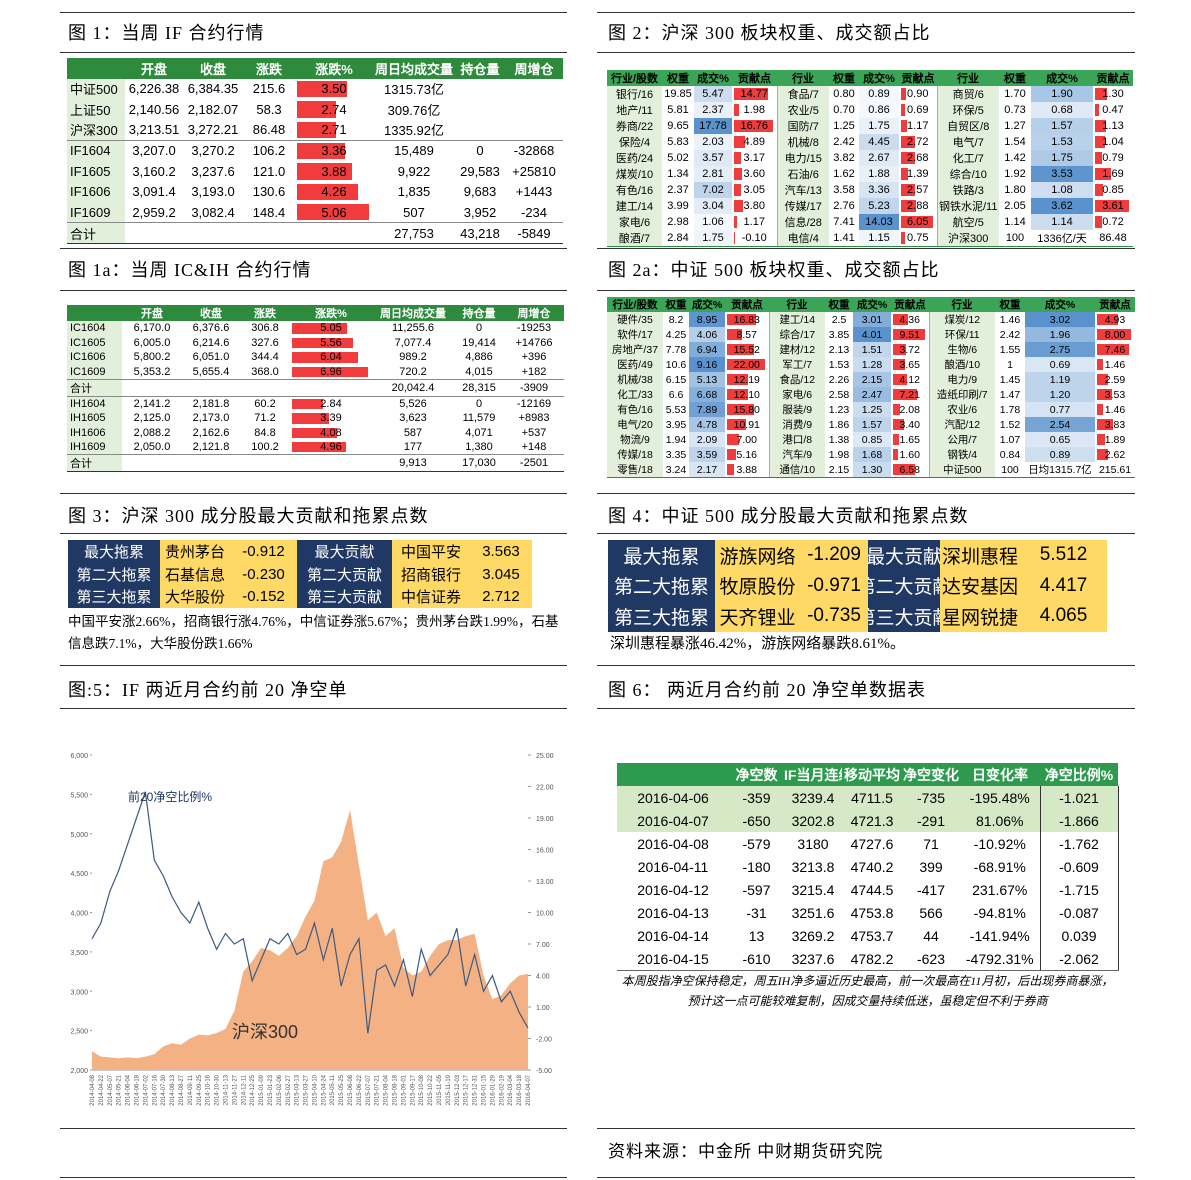 The image size is (1191, 1180). I want to click on cell-text: 3.62, so click(1062, 206).